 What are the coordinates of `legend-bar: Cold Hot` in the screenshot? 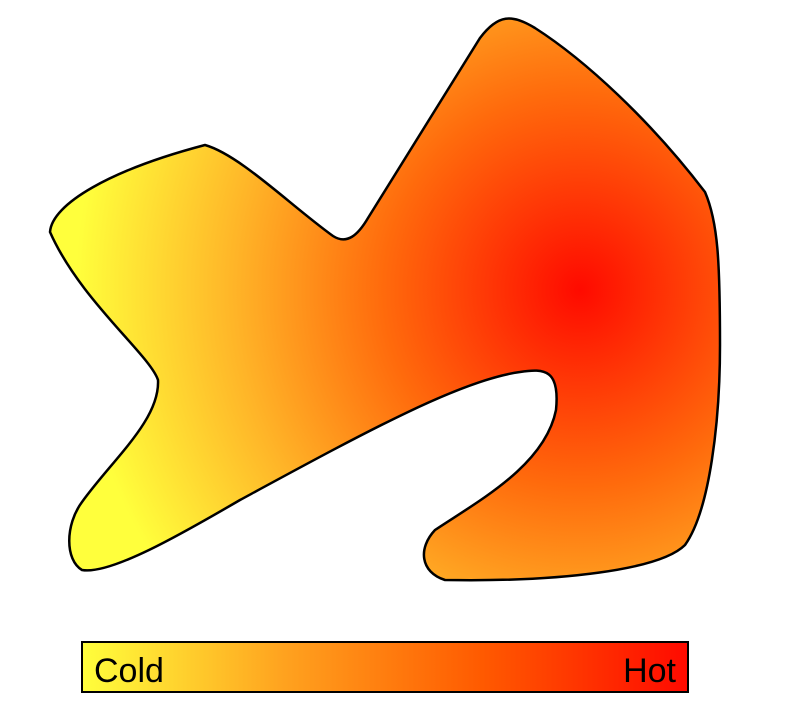 It's located at (385, 667).